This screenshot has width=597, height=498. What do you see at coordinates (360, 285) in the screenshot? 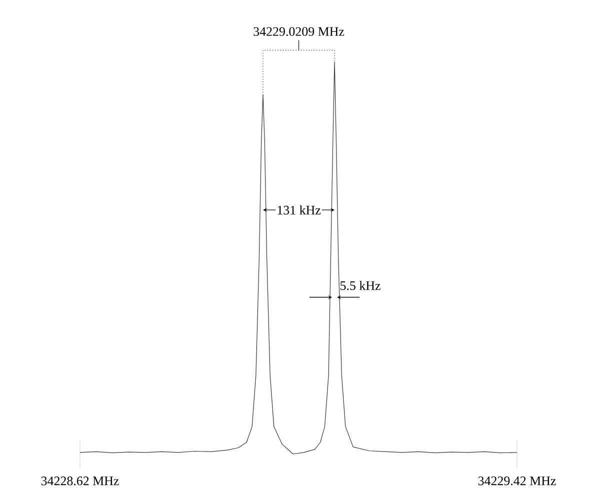
I see `annotation: 5.5 kHz` at bounding box center [360, 285].